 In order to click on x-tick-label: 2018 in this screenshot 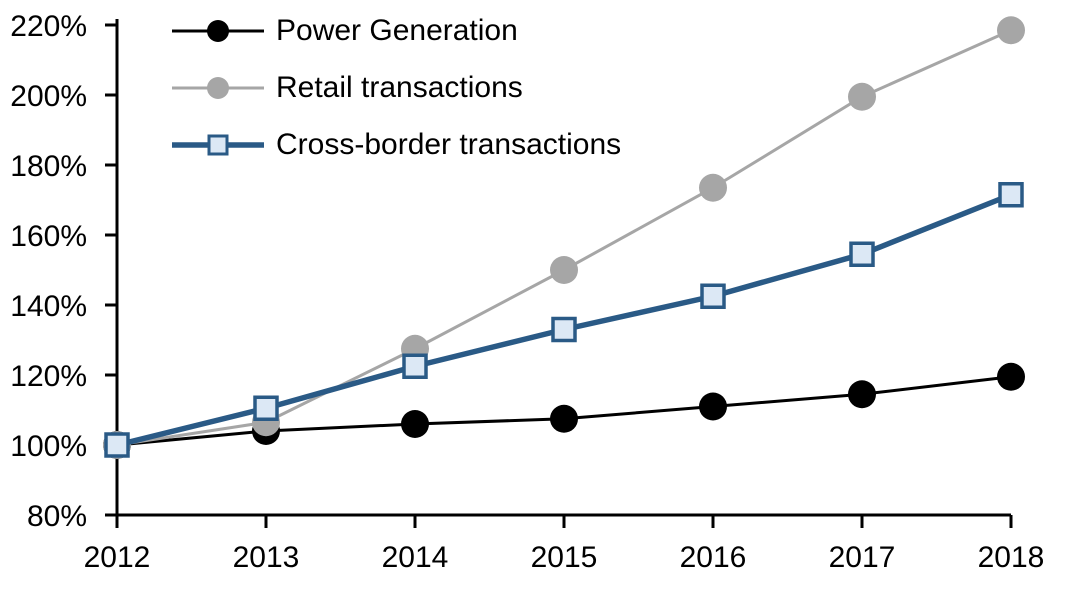, I will do `click(1011, 557)`.